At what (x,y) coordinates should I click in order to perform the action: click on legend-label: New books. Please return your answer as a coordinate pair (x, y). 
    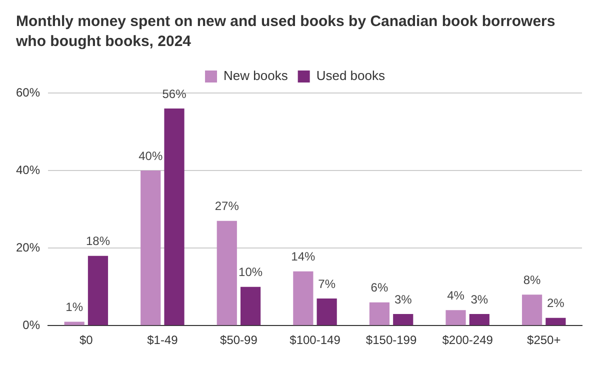
    Looking at the image, I should click on (256, 76).